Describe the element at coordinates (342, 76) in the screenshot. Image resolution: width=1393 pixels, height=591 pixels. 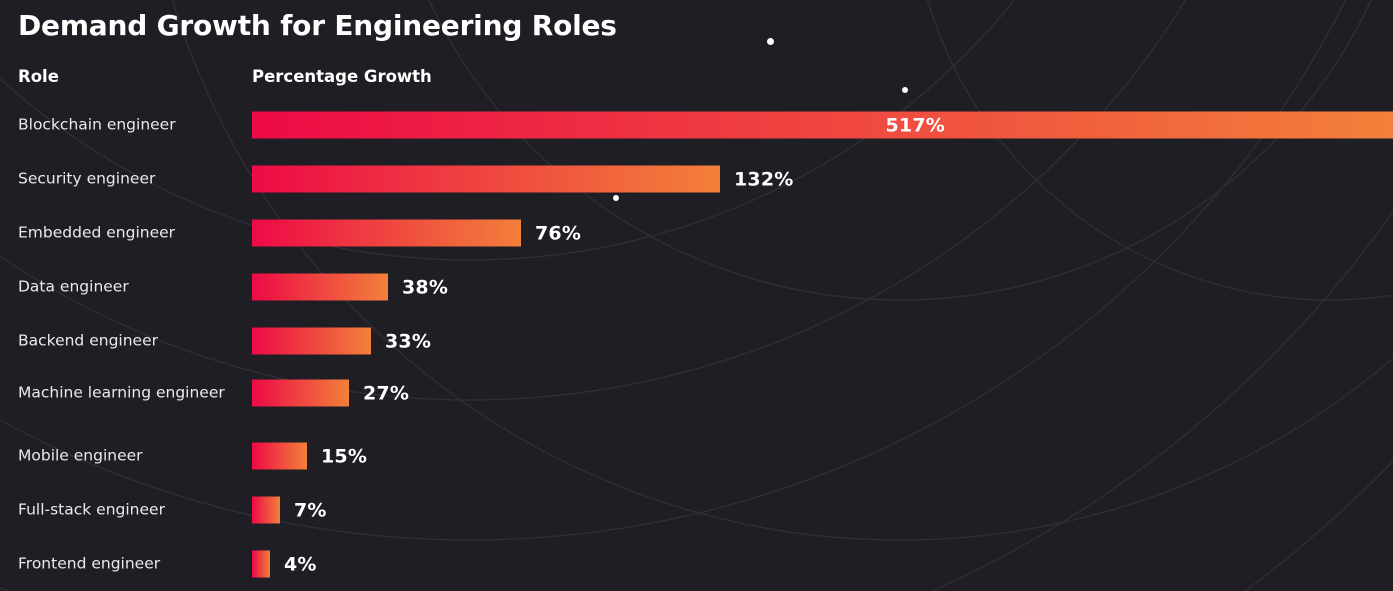
I see `column-header-growth: Percentage Growth` at that location.